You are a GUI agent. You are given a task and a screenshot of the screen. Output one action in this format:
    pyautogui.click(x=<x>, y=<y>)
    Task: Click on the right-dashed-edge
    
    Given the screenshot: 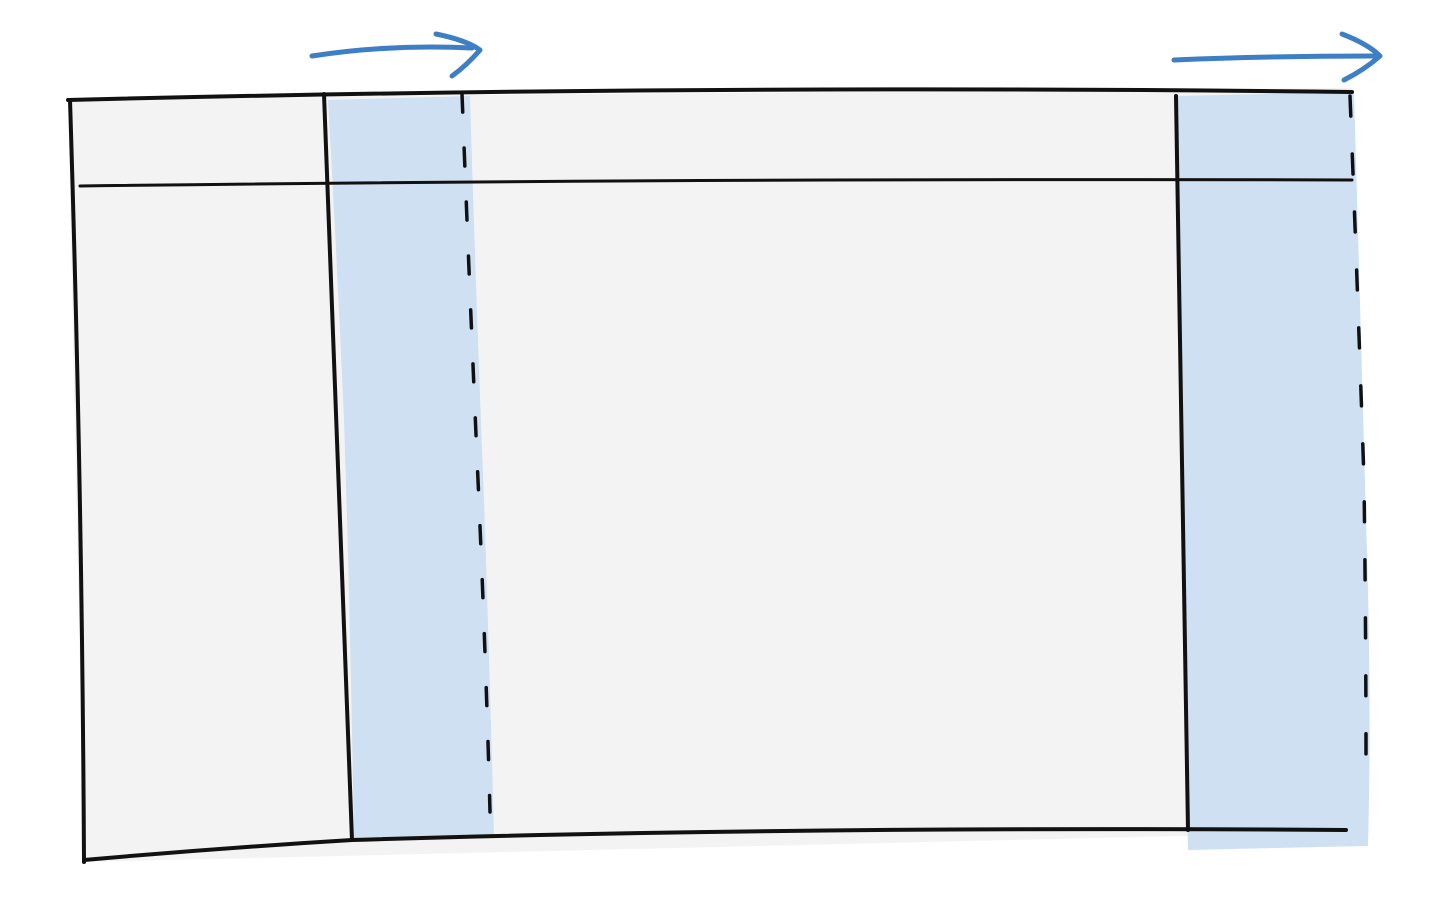 What is the action you would take?
    pyautogui.click(x=1358, y=428)
    